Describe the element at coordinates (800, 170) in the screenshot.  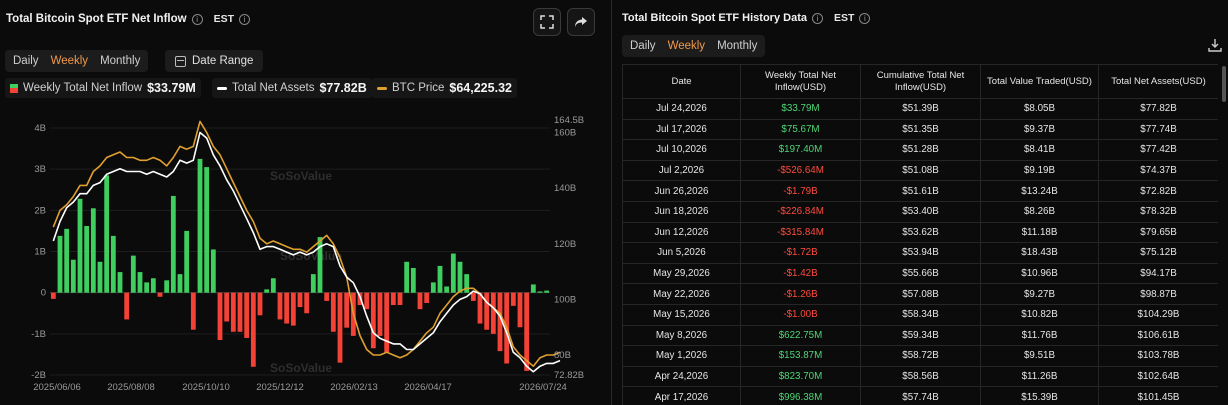
I see `table-cell: -$526.64M` at that location.